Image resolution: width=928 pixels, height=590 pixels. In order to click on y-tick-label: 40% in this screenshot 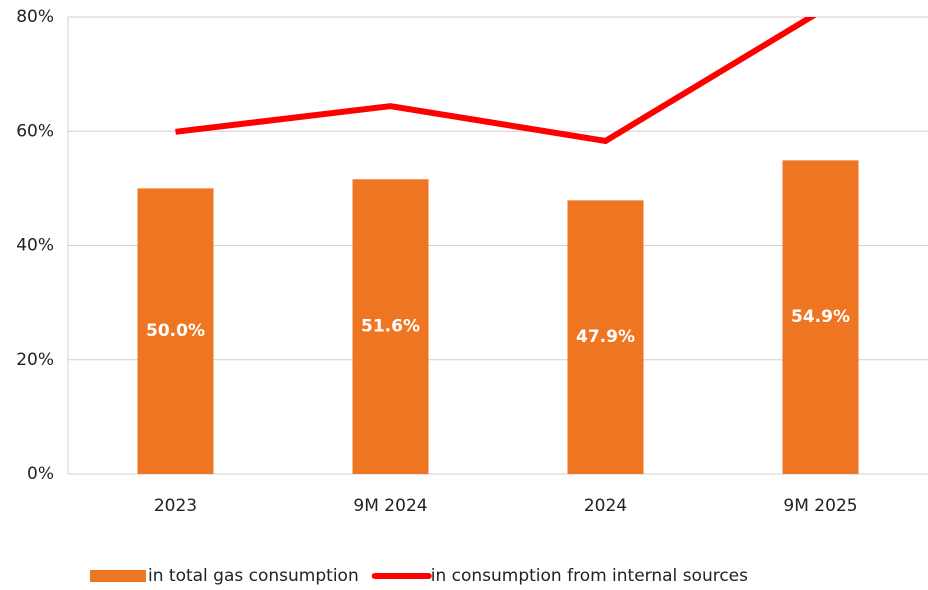, I will do `click(35, 246)`.